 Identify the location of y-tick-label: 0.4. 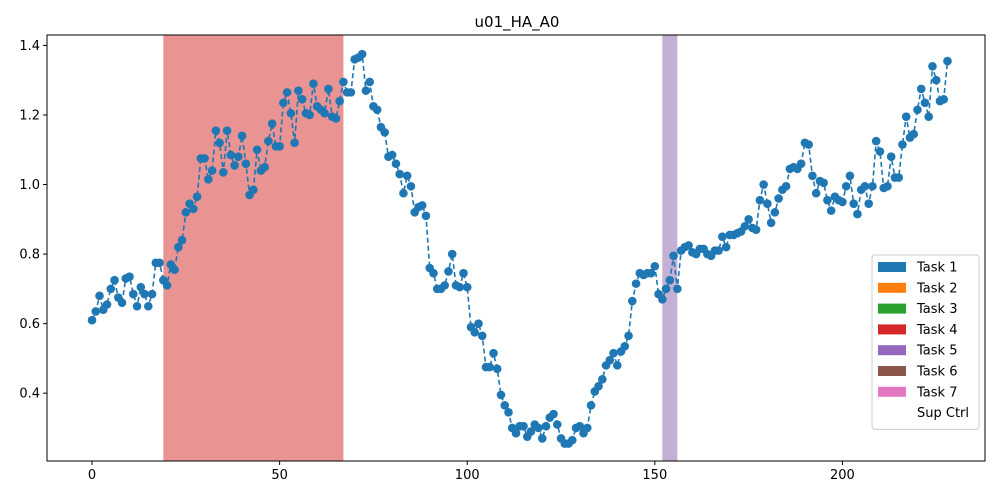
(29, 394).